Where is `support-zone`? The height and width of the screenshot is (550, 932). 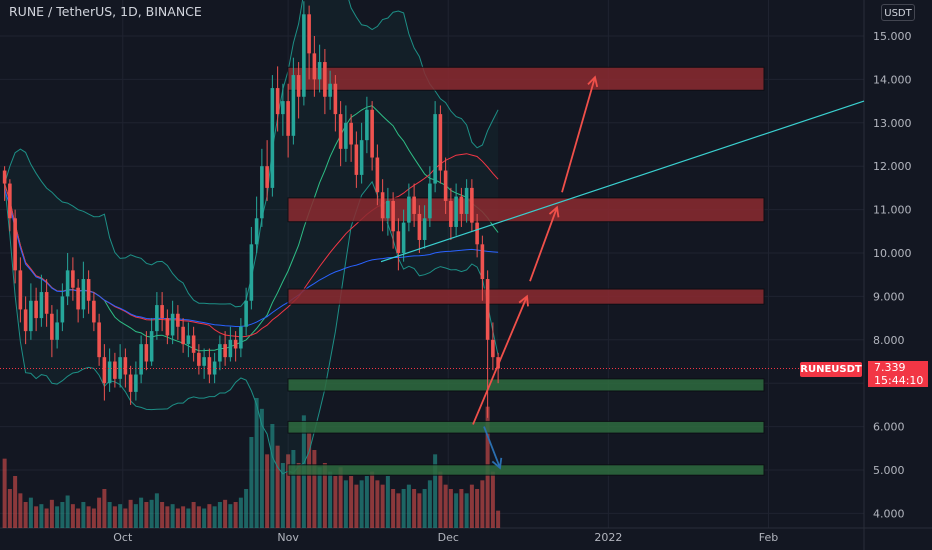
support-zone is located at coordinates (526, 385).